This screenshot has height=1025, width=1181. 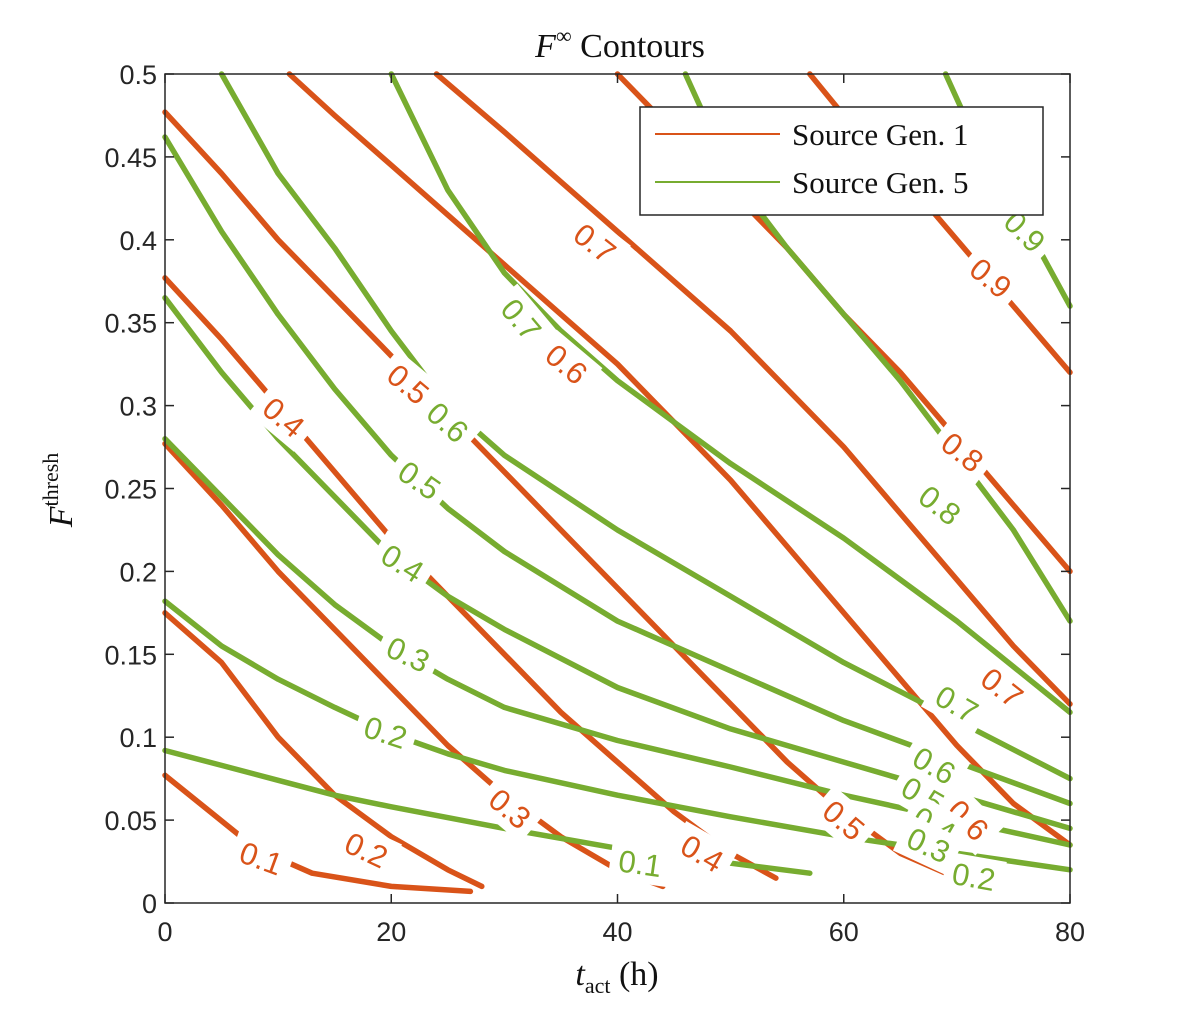 What do you see at coordinates (138, 75) in the screenshot?
I see `y-tick-label: 0.5` at bounding box center [138, 75].